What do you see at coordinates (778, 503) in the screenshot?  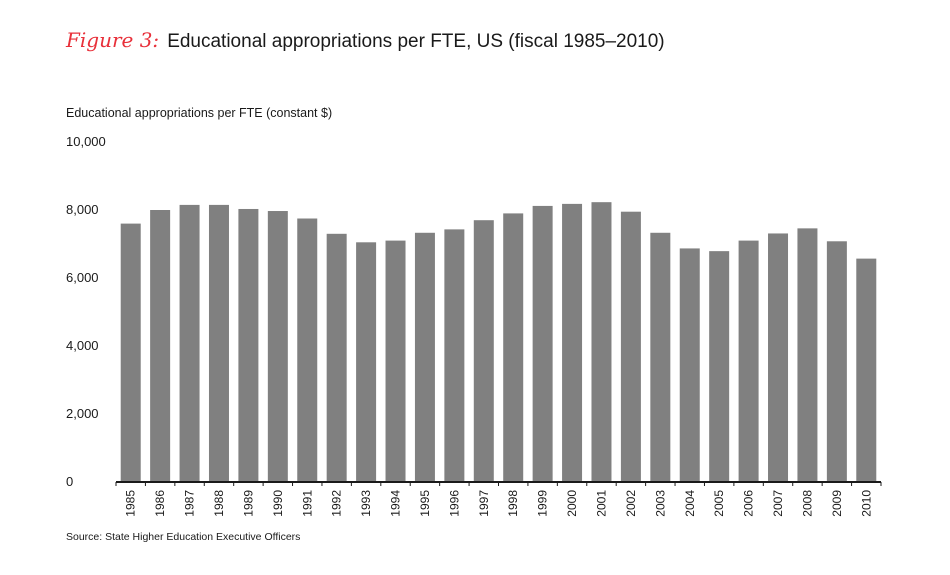 I see `x-tick-label: 2007` at bounding box center [778, 503].